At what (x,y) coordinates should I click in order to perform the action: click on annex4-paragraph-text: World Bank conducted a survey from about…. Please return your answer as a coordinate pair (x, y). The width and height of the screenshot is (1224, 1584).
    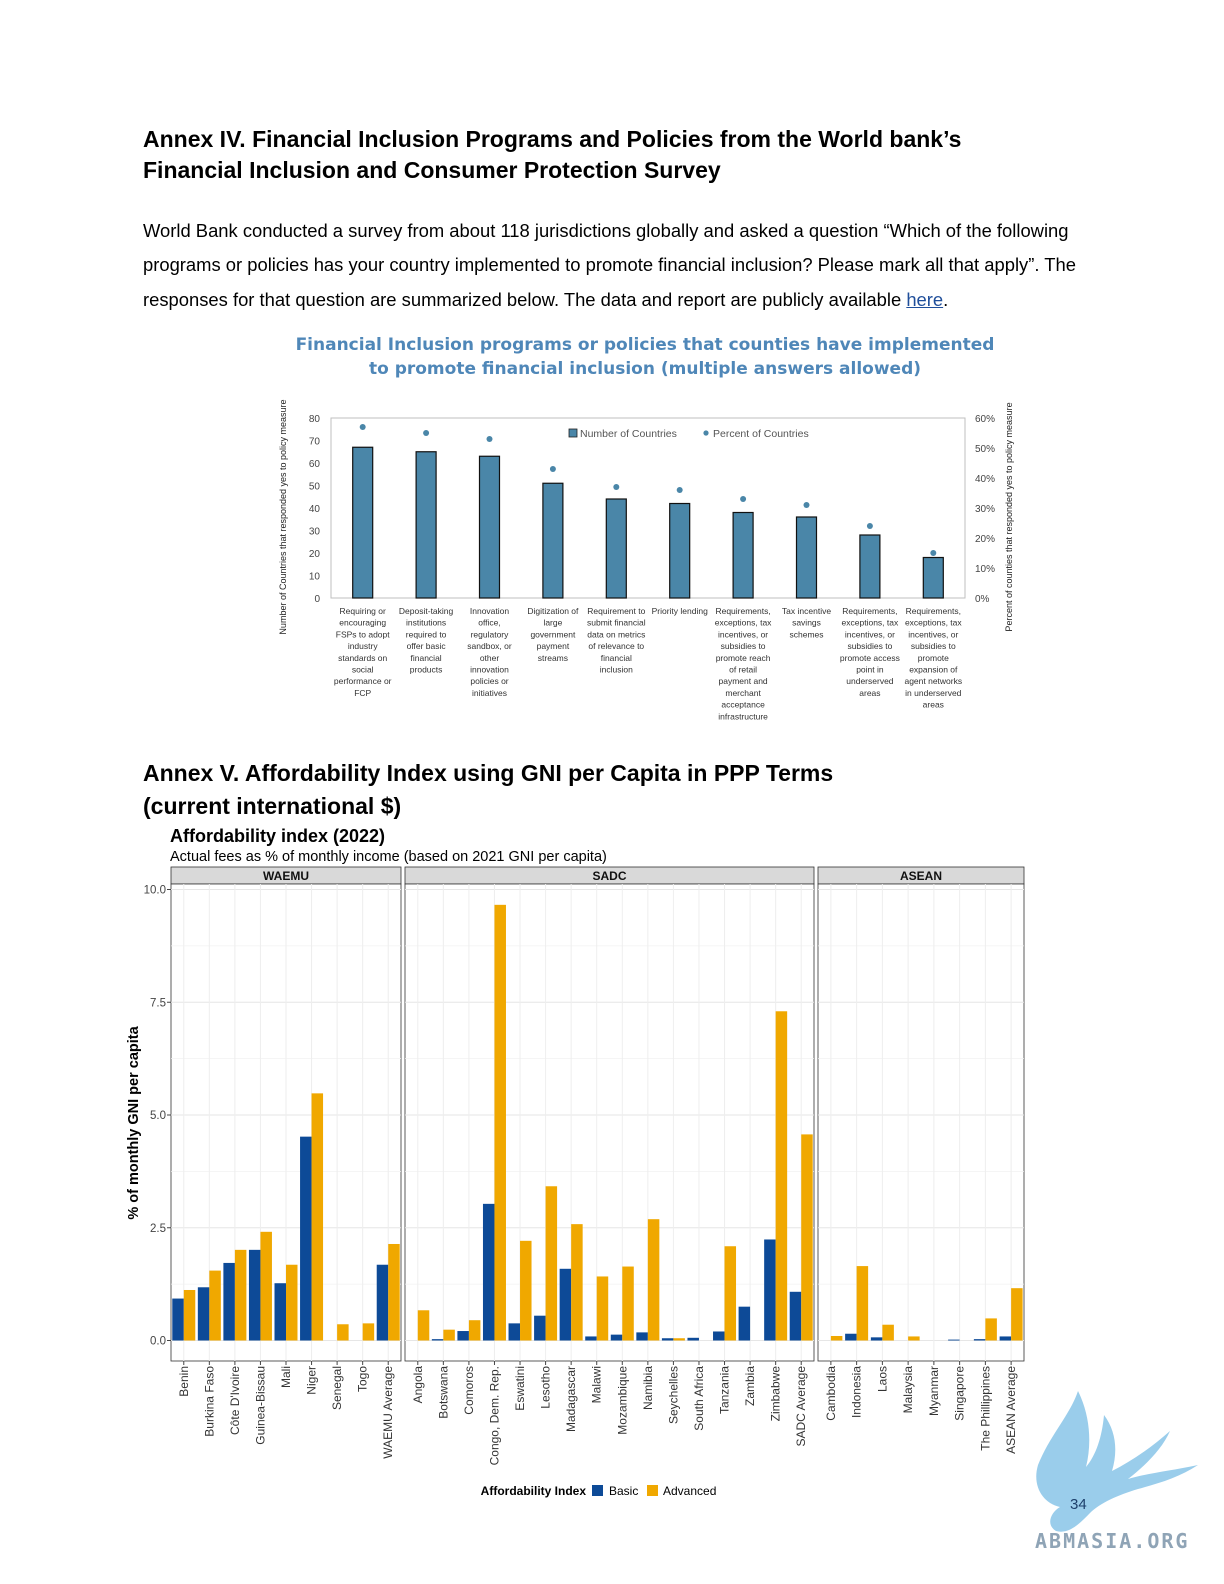
    Looking at the image, I should click on (609, 265).